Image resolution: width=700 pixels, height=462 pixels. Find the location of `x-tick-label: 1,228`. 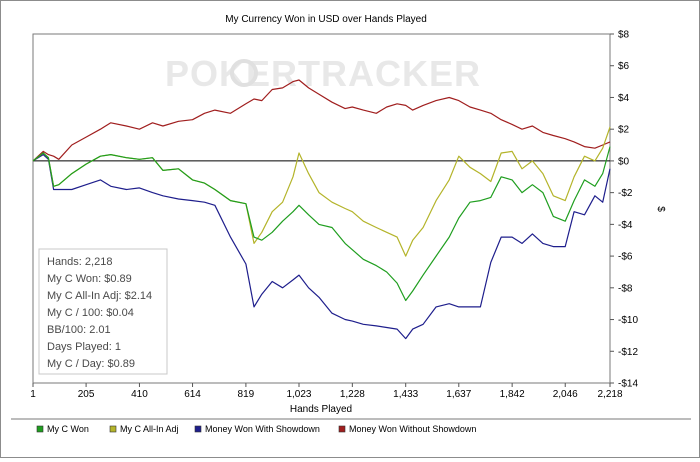

x-tick-label: 1,228 is located at coordinates (352, 394).